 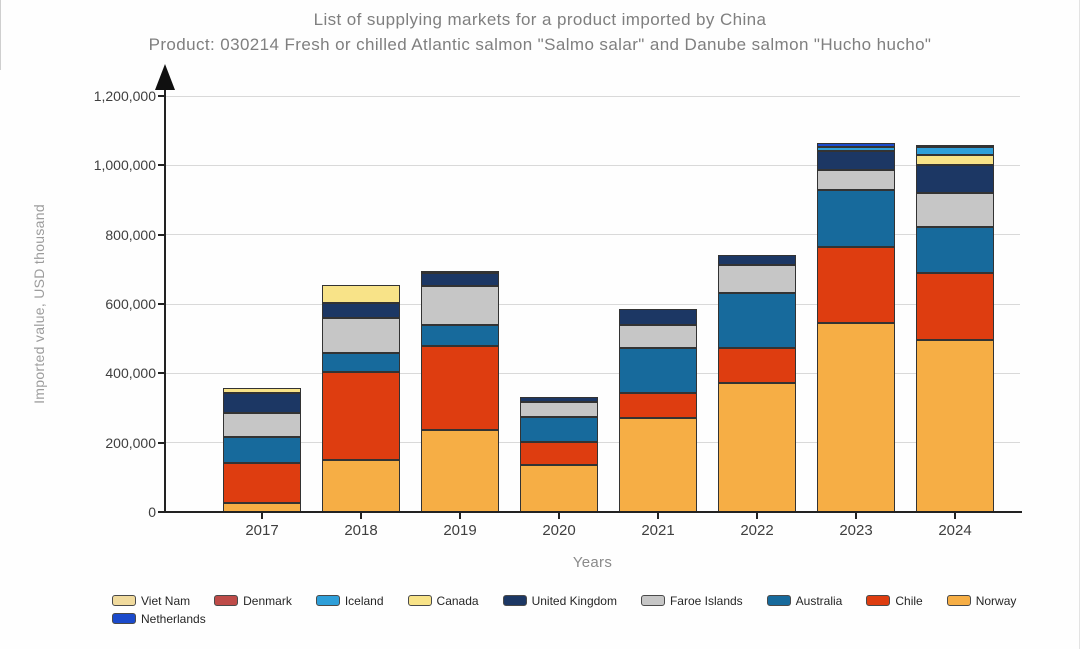 What do you see at coordinates (856, 145) in the screenshot?
I see `bar-segment-netherlands-2023` at bounding box center [856, 145].